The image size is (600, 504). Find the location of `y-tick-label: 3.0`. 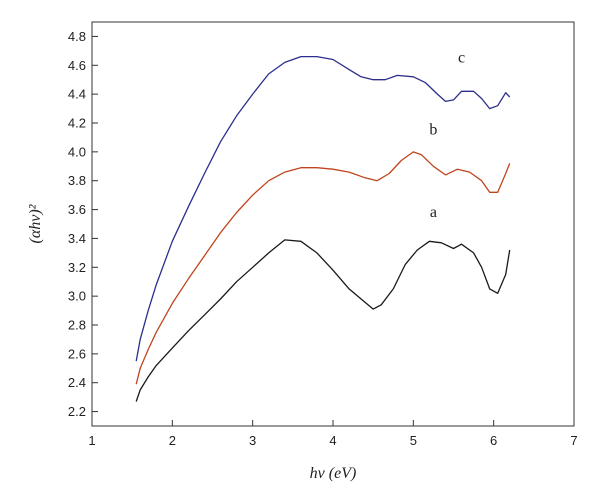

y-tick-label: 3.0 is located at coordinates (77, 296).